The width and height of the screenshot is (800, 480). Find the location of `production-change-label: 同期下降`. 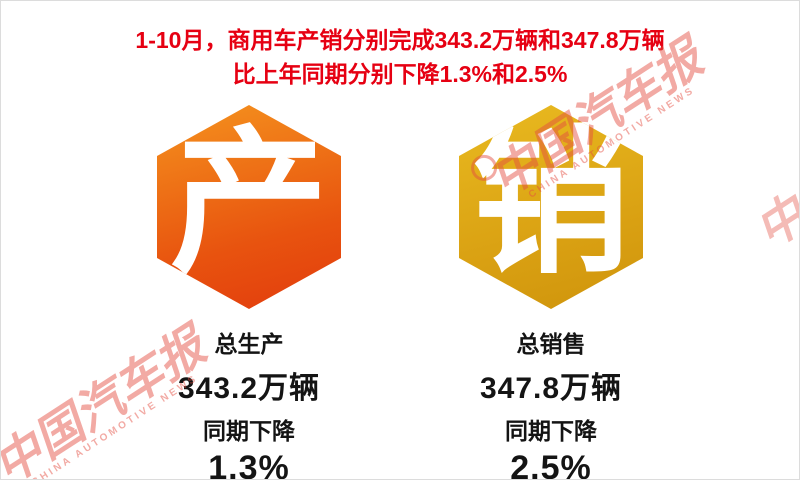

production-change-label: 同期下降 is located at coordinates (249, 431).